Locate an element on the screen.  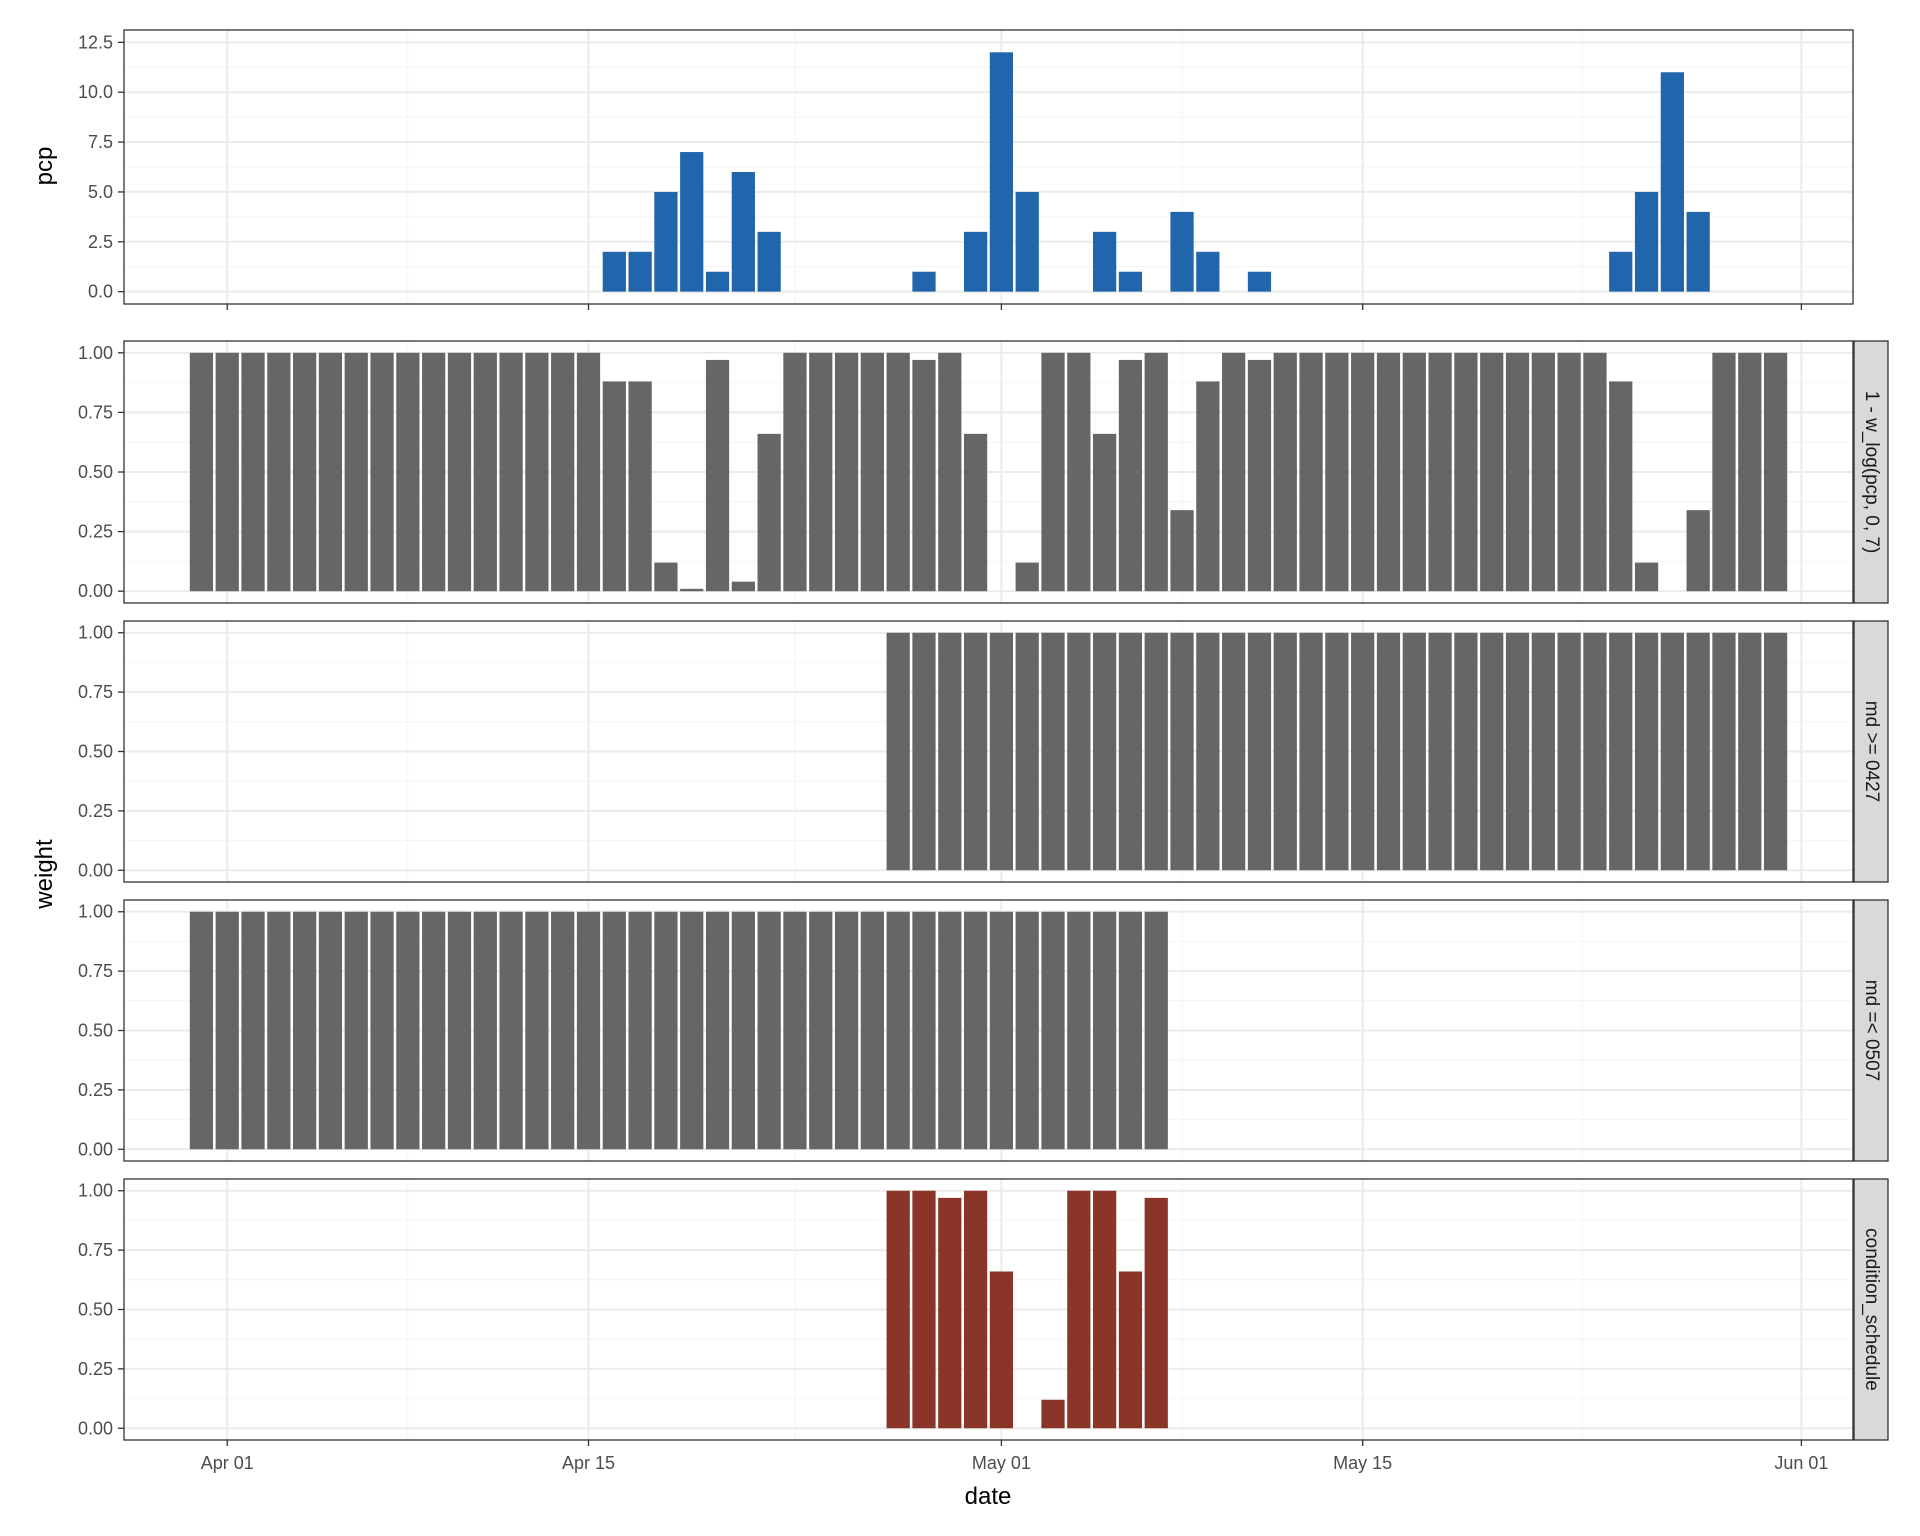
x-tick-label: Apr 01 is located at coordinates (227, 1463).